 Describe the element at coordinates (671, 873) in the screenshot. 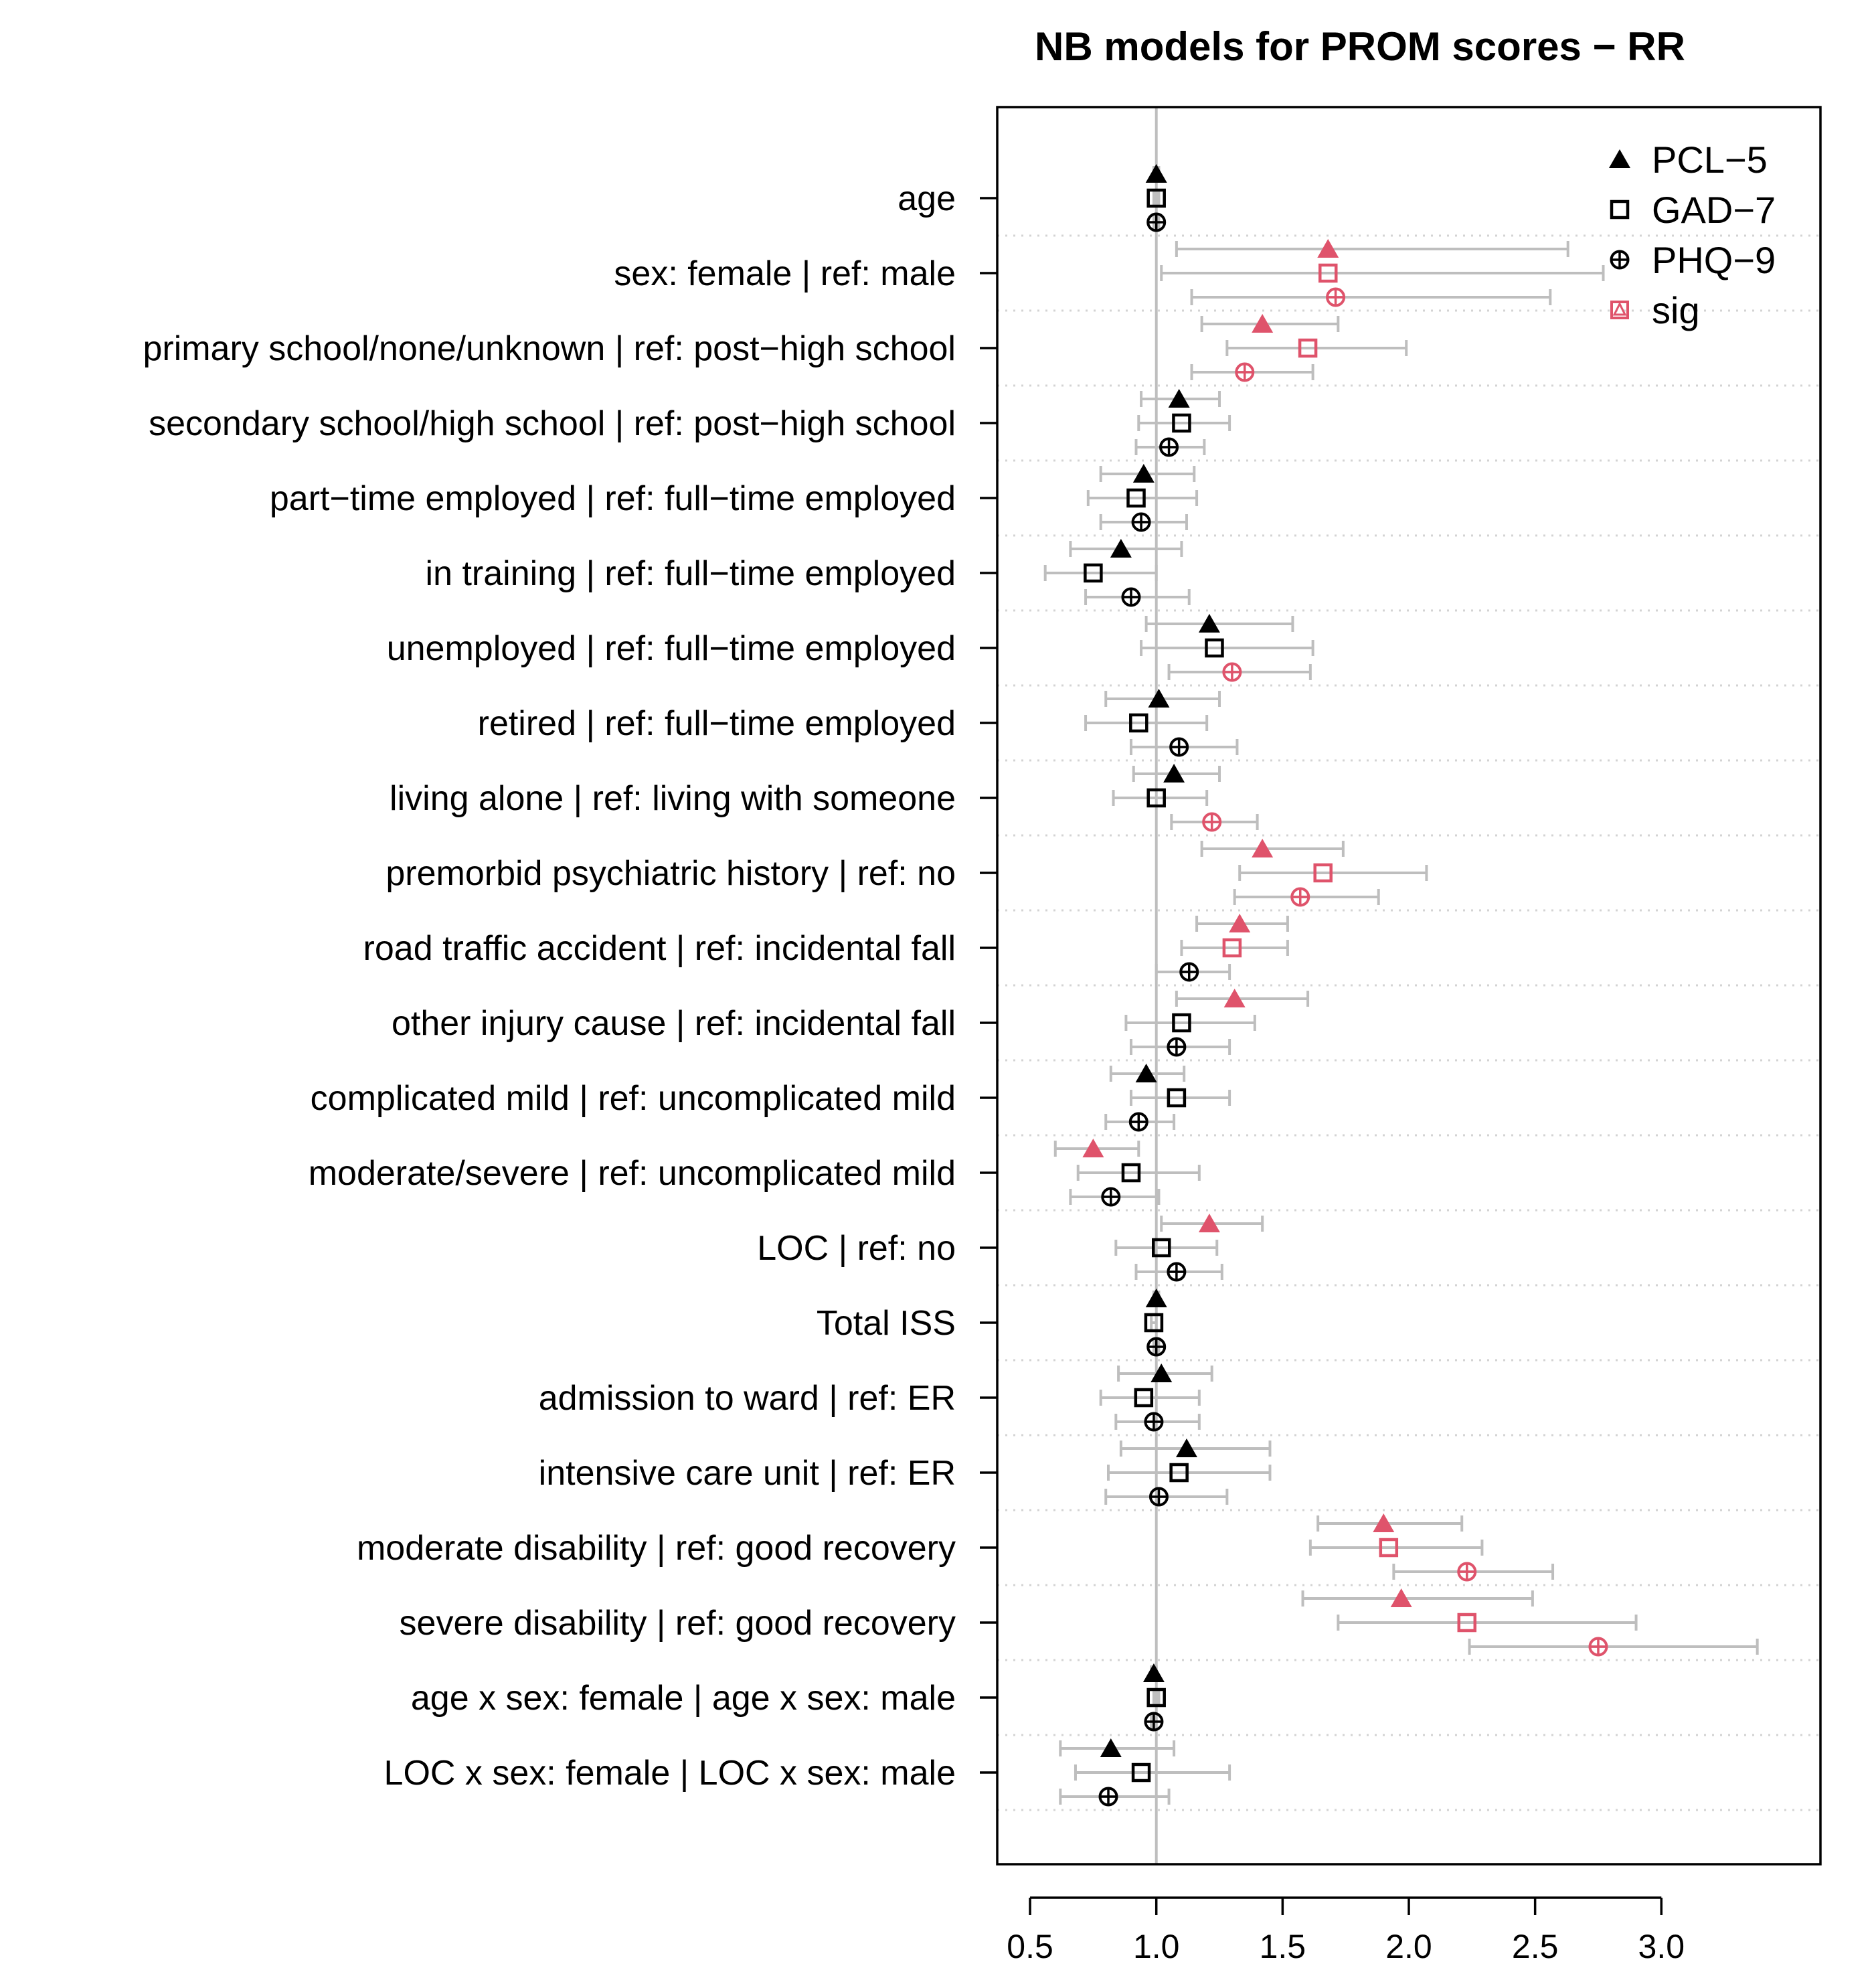

I see `row-label: premorbid psychiatric history | ref: no` at that location.